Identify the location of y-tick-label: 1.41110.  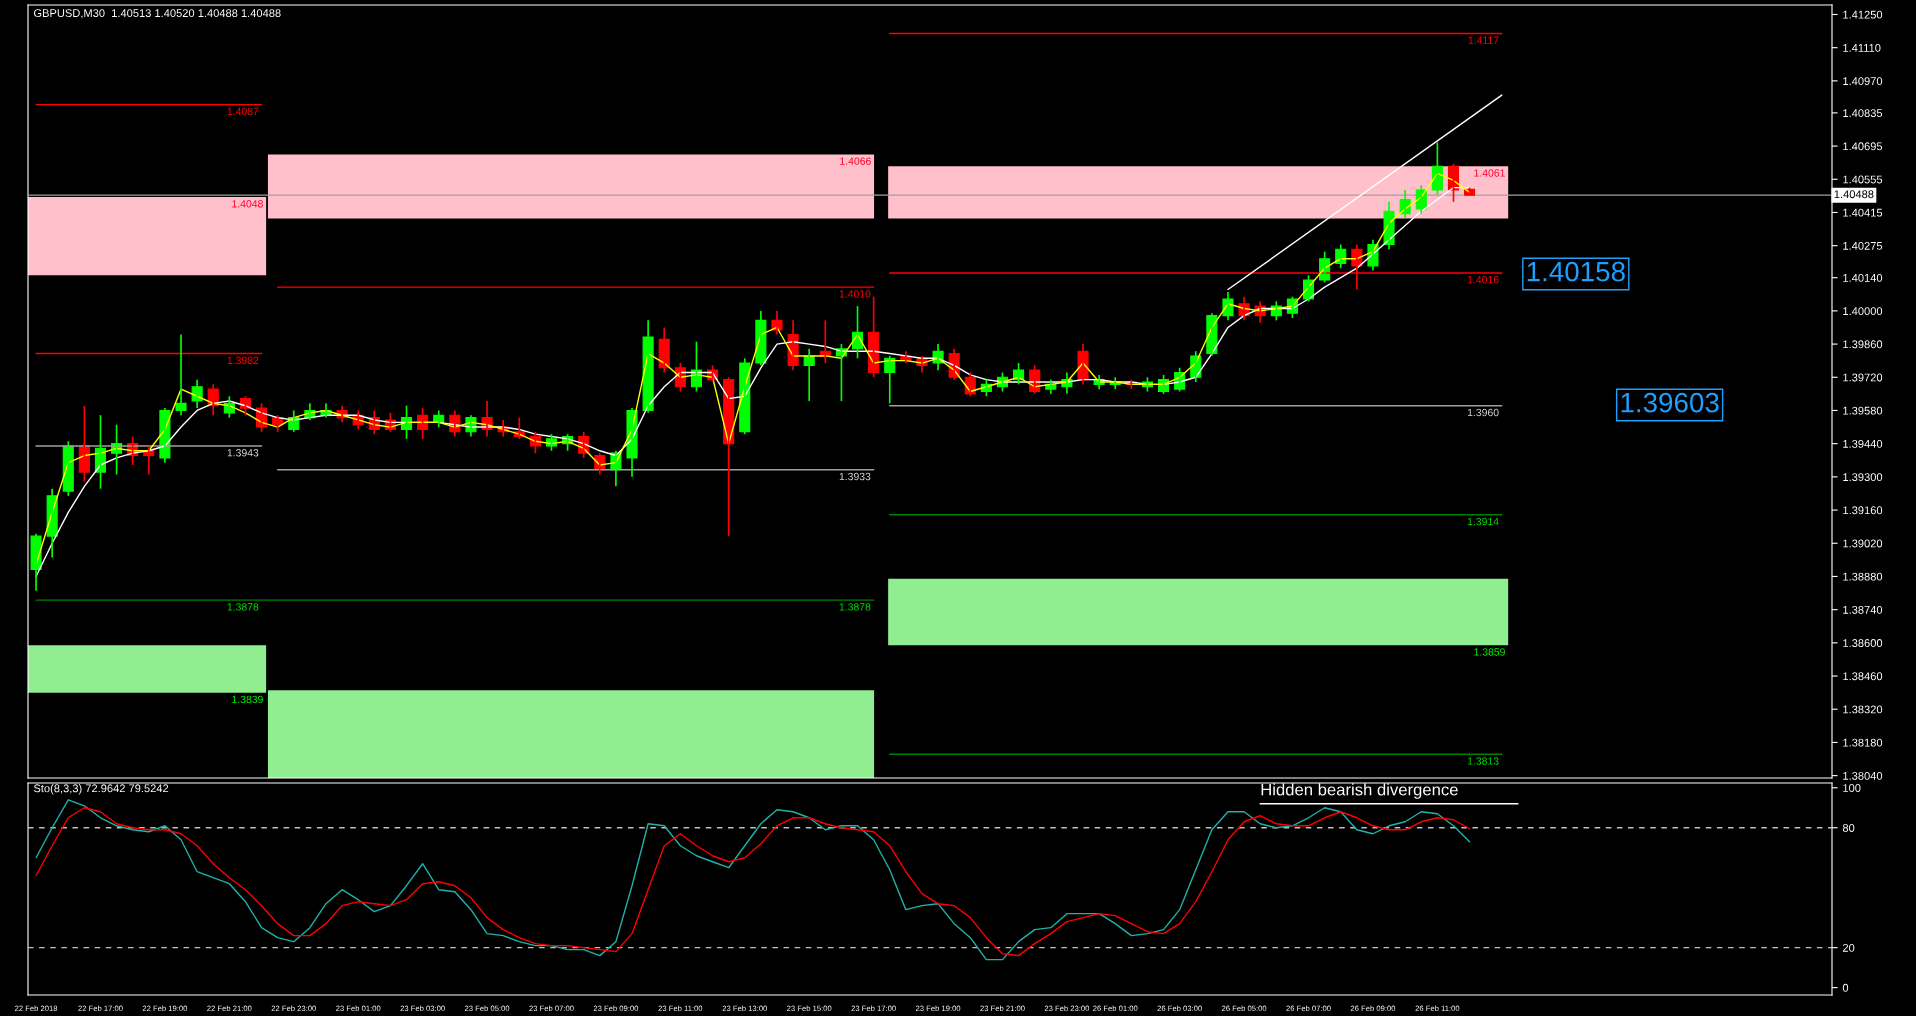
(1862, 47).